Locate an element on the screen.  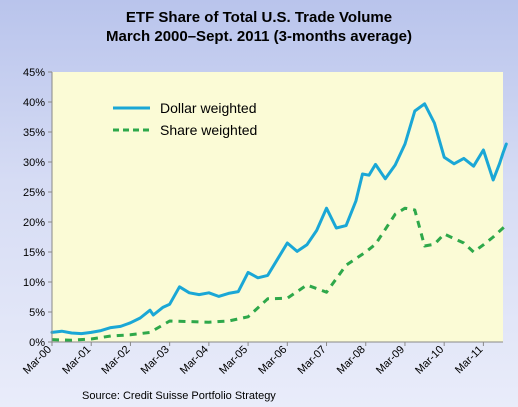
y-tick-label: 0% is located at coordinates (37, 343).